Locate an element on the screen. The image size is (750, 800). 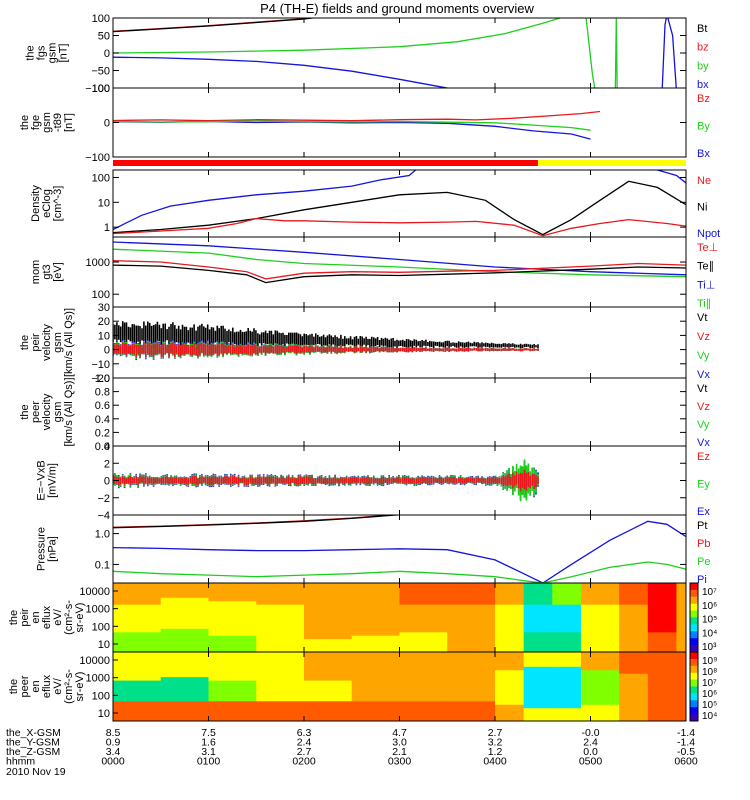
ephemeris-value: 8.5 is located at coordinates (113, 733).